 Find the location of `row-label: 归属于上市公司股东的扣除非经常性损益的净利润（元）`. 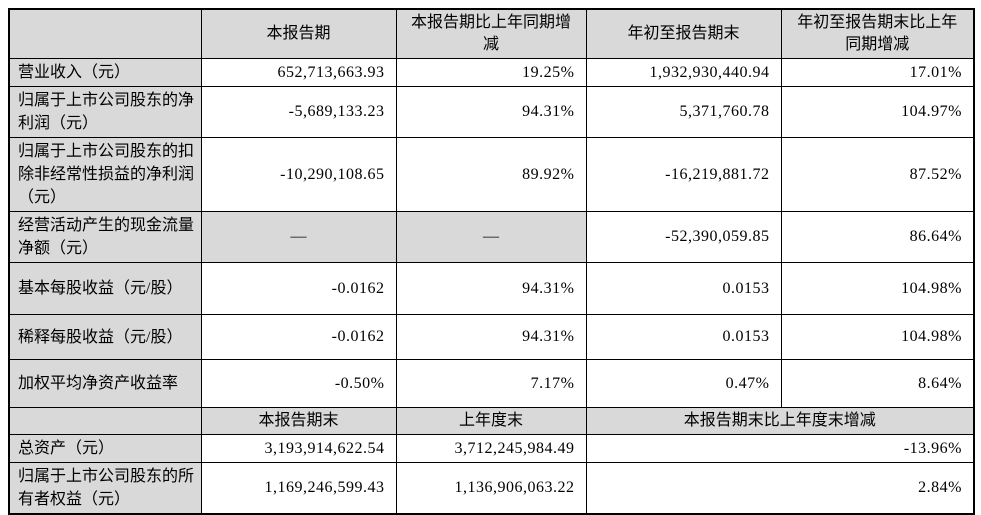

row-label: 归属于上市公司股东的扣除非经常性损益的净利润（元） is located at coordinates (105, 174).